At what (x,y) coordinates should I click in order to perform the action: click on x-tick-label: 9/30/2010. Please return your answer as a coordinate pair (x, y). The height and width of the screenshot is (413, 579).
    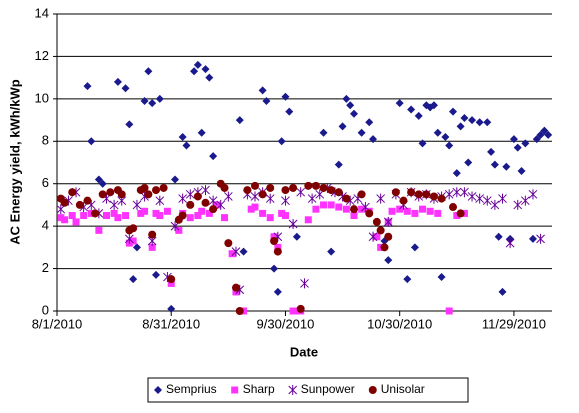
    Looking at the image, I should click on (286, 323).